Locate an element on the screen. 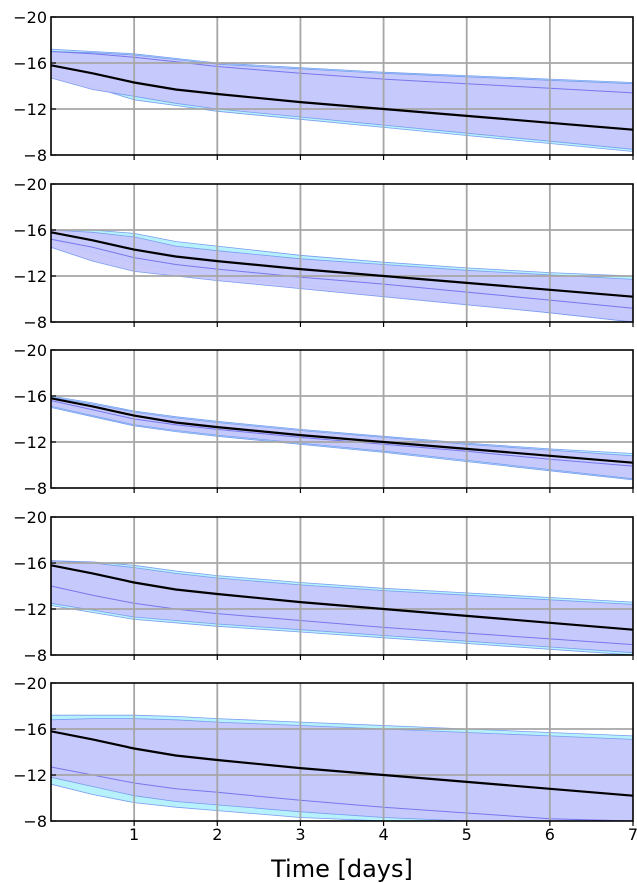 The height and width of the screenshot is (883, 637). x-tick-label: 1 is located at coordinates (134, 834).